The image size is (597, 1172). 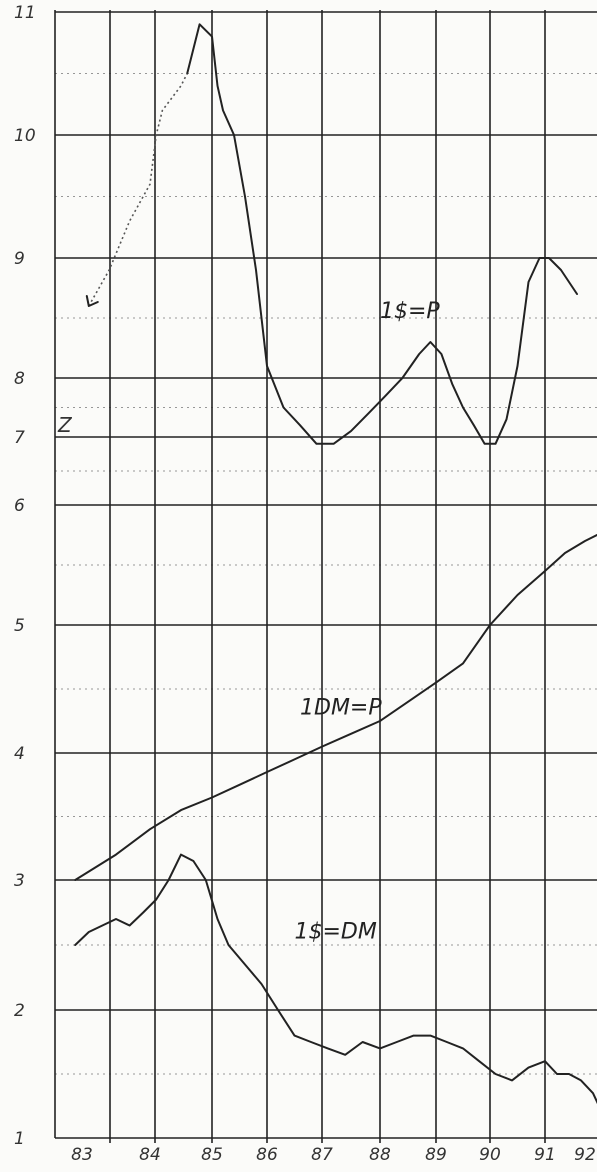 I want to click on series-label-0: 1$=P, so click(x=410, y=311).